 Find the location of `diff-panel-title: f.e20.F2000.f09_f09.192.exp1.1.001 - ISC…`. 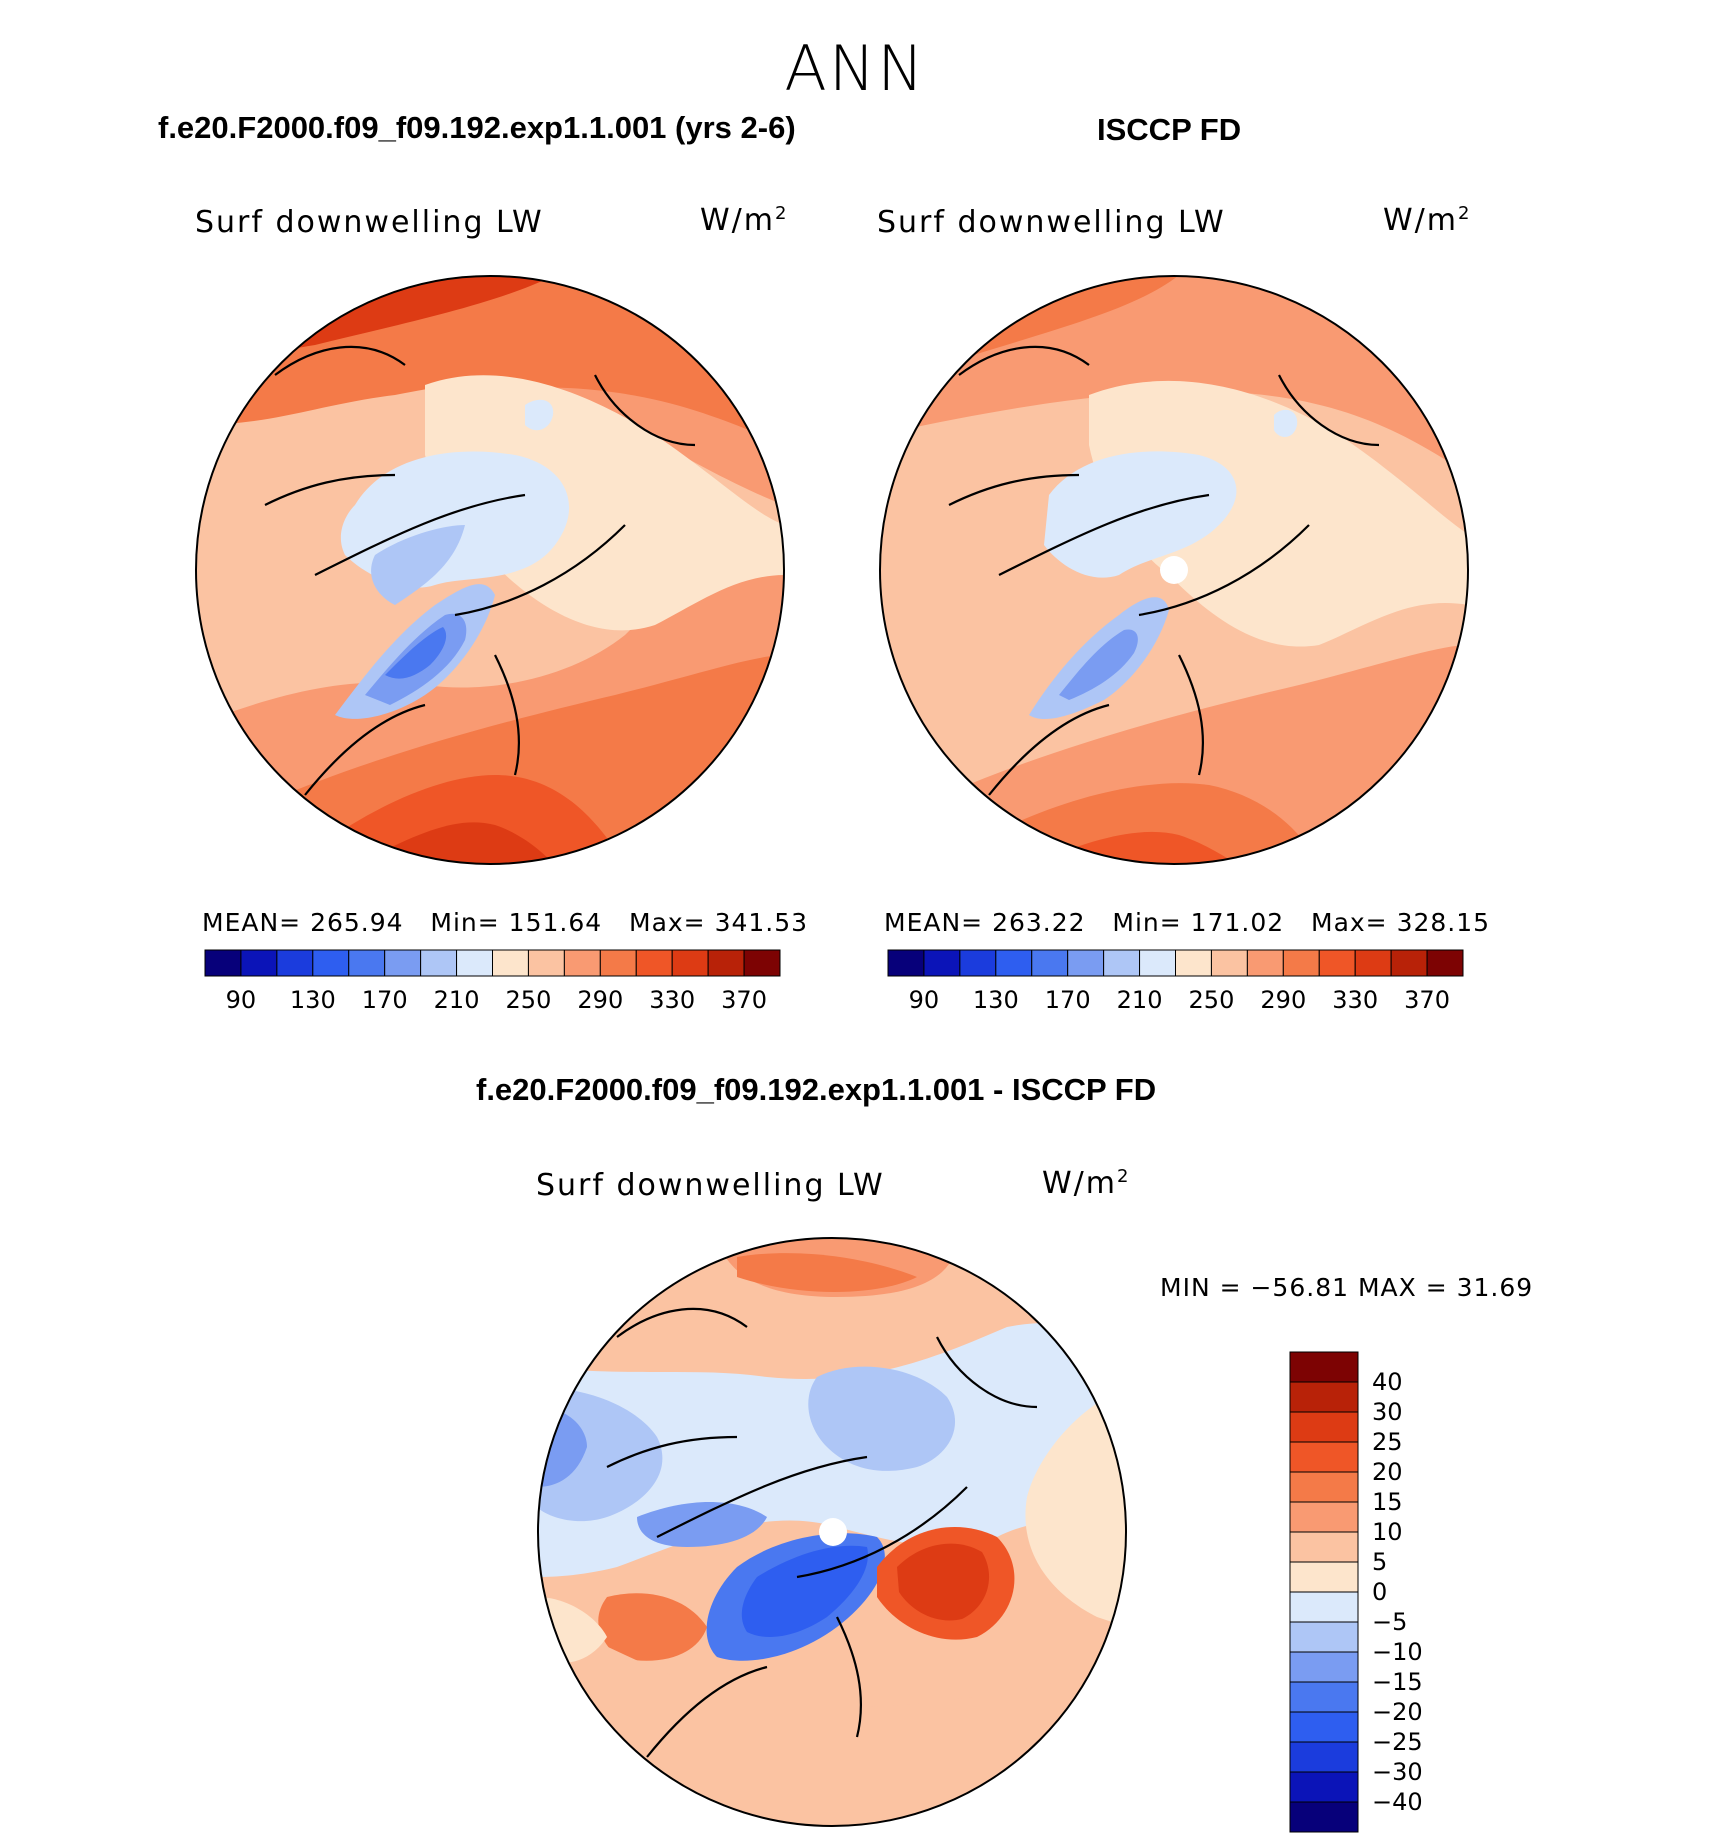

diff-panel-title: f.e20.F2000.f09_f09.192.exp1.1.001 - ISC… is located at coordinates (816, 1089).